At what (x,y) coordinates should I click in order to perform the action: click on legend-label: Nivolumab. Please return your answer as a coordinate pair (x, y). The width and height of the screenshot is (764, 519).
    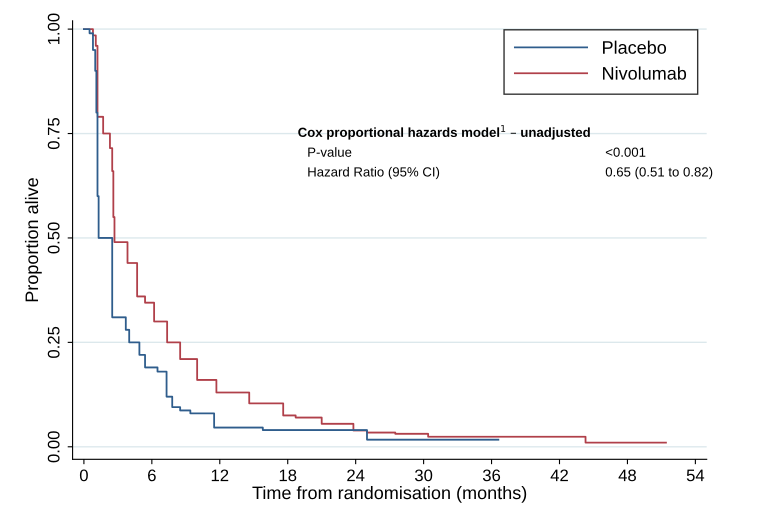
    Looking at the image, I should click on (644, 73).